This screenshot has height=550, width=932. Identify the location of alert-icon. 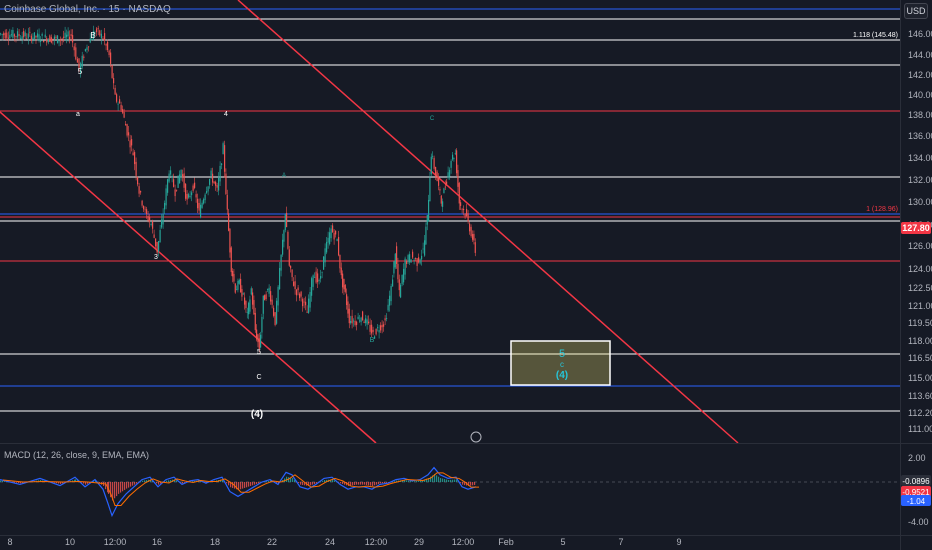
(476, 437).